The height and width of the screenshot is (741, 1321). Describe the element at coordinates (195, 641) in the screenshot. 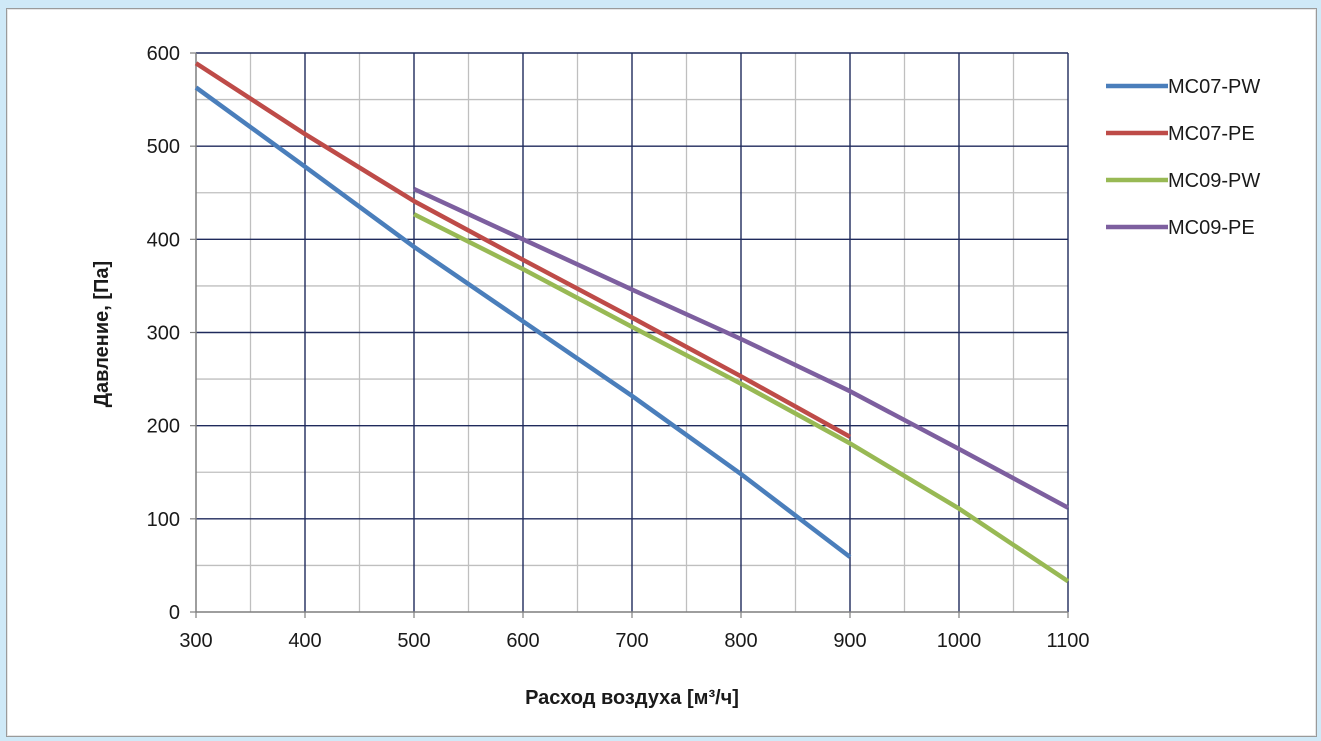

I see `x-tick-label: 300` at that location.